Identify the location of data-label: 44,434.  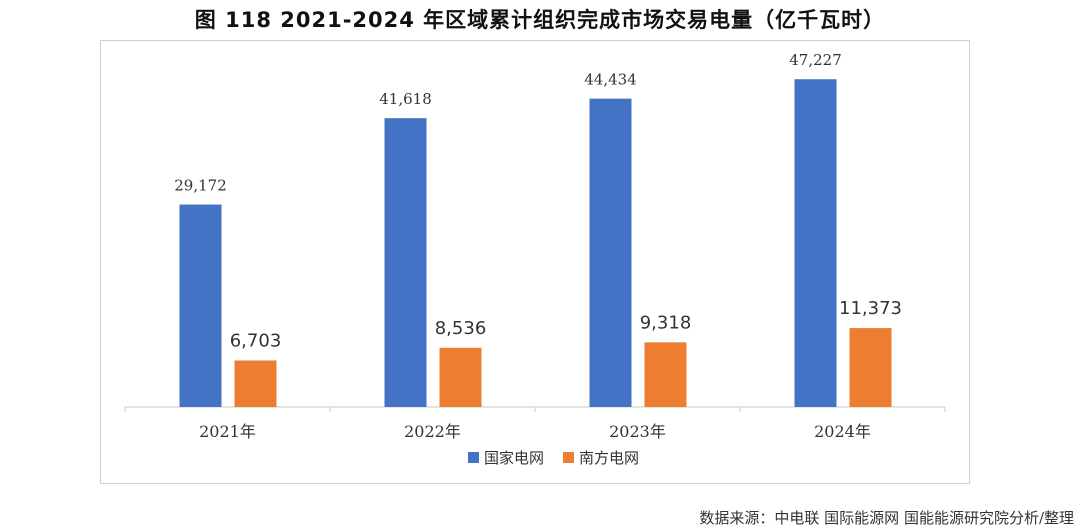
(610, 80).